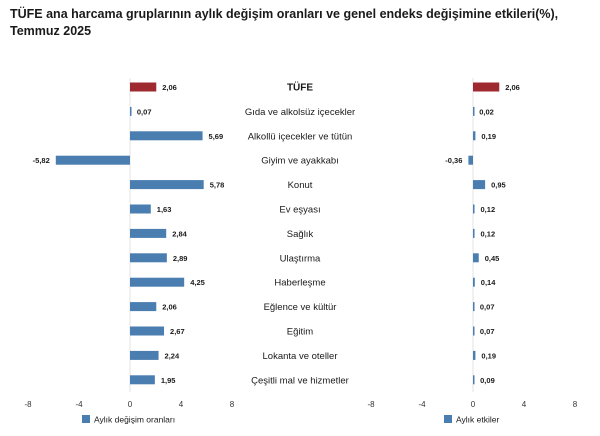  What do you see at coordinates (488, 282) in the screenshot?
I see `data-label: 0,14` at bounding box center [488, 282].